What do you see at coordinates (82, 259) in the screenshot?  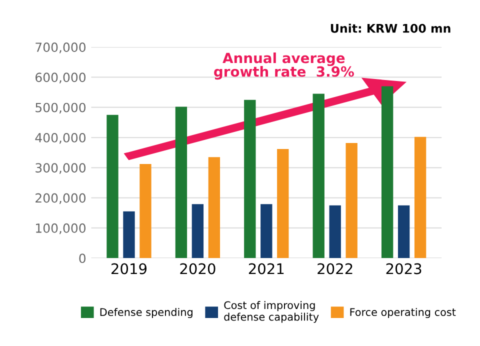 I see `y-tick-label: 0` at bounding box center [82, 259].